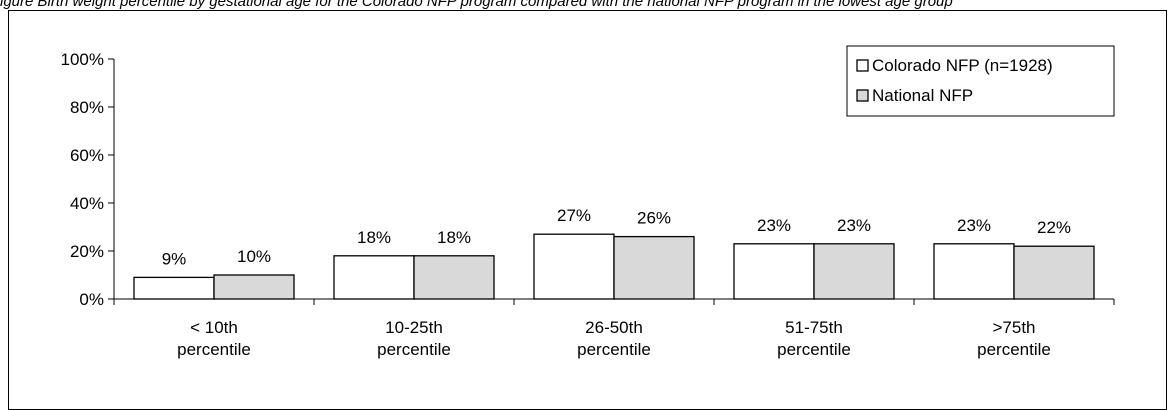 The height and width of the screenshot is (410, 1169). I want to click on data-label: 27%, so click(574, 215).